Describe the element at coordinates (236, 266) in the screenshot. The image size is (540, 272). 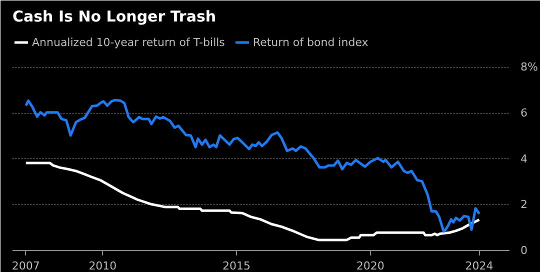
I see `x-tick-label: 2015` at that location.